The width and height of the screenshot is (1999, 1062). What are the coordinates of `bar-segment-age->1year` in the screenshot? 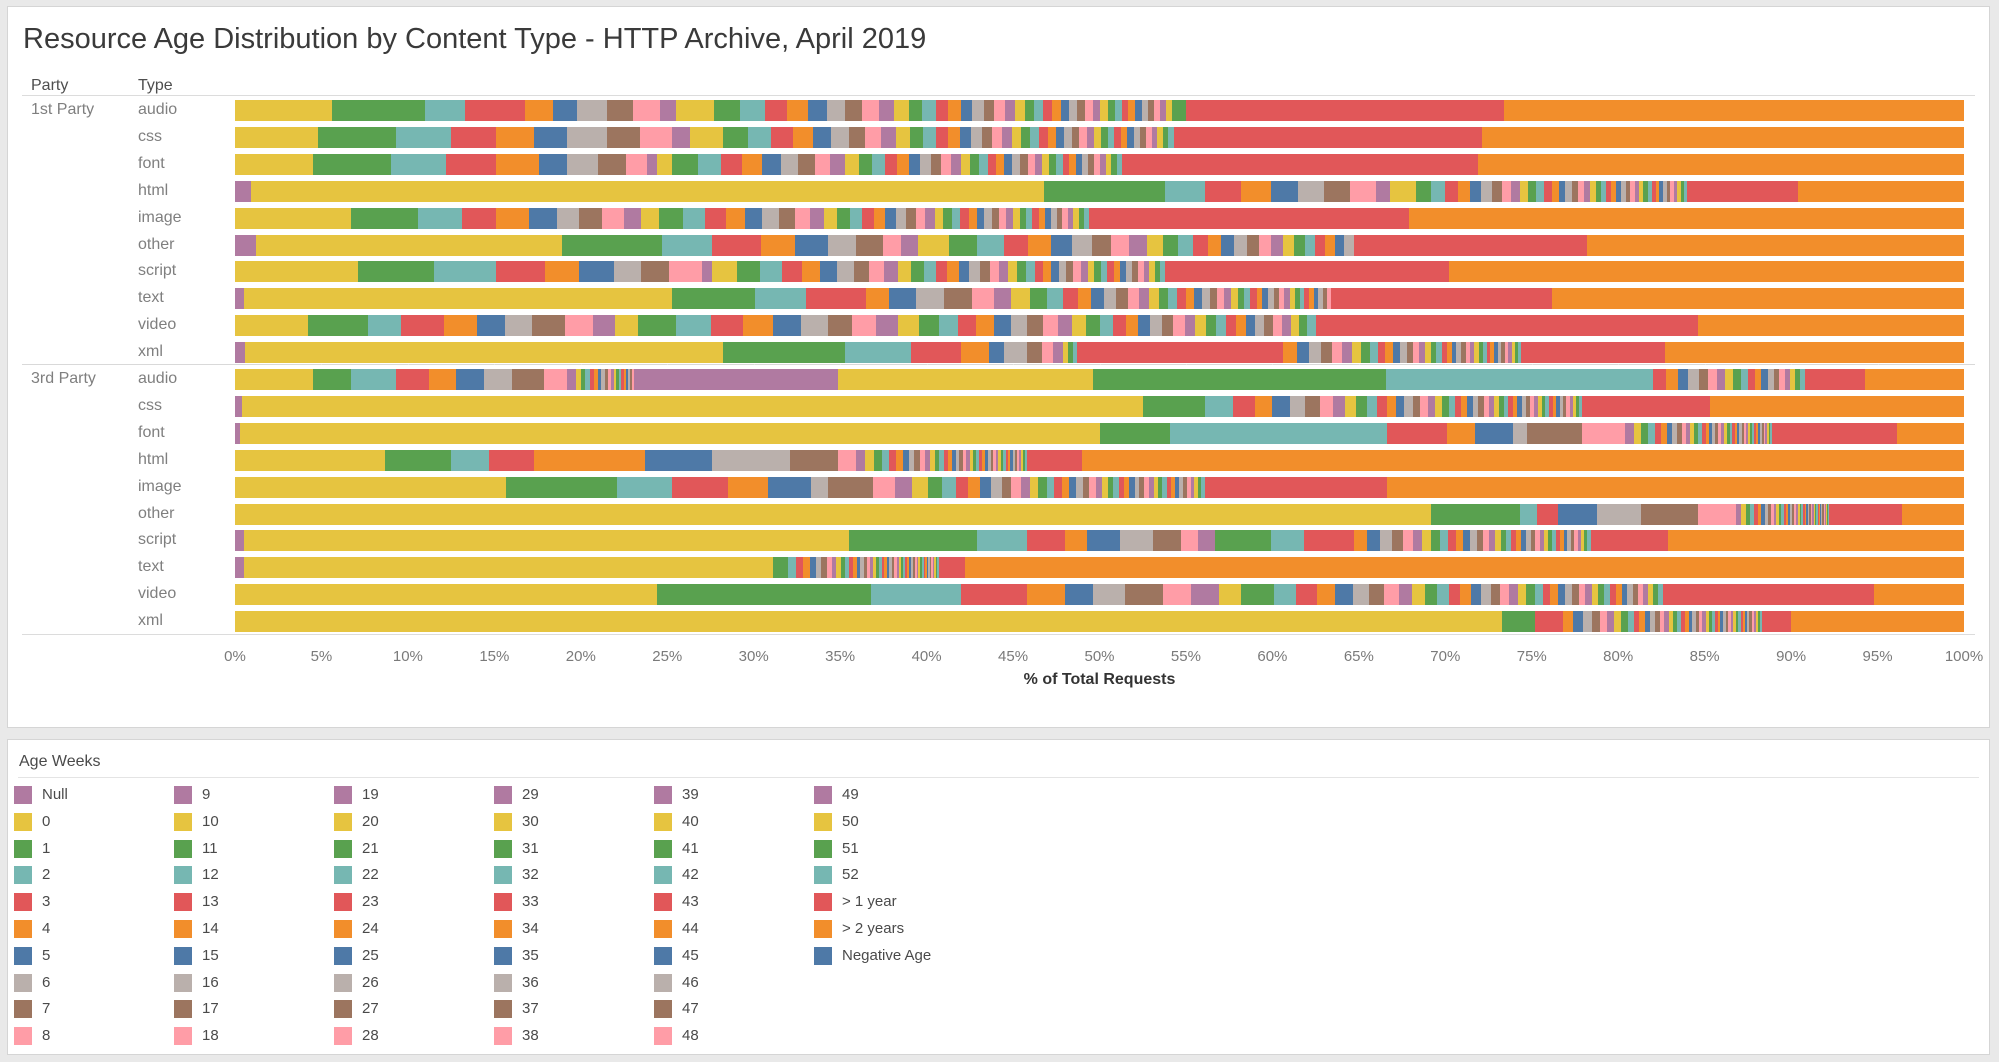 It's located at (1629, 541).